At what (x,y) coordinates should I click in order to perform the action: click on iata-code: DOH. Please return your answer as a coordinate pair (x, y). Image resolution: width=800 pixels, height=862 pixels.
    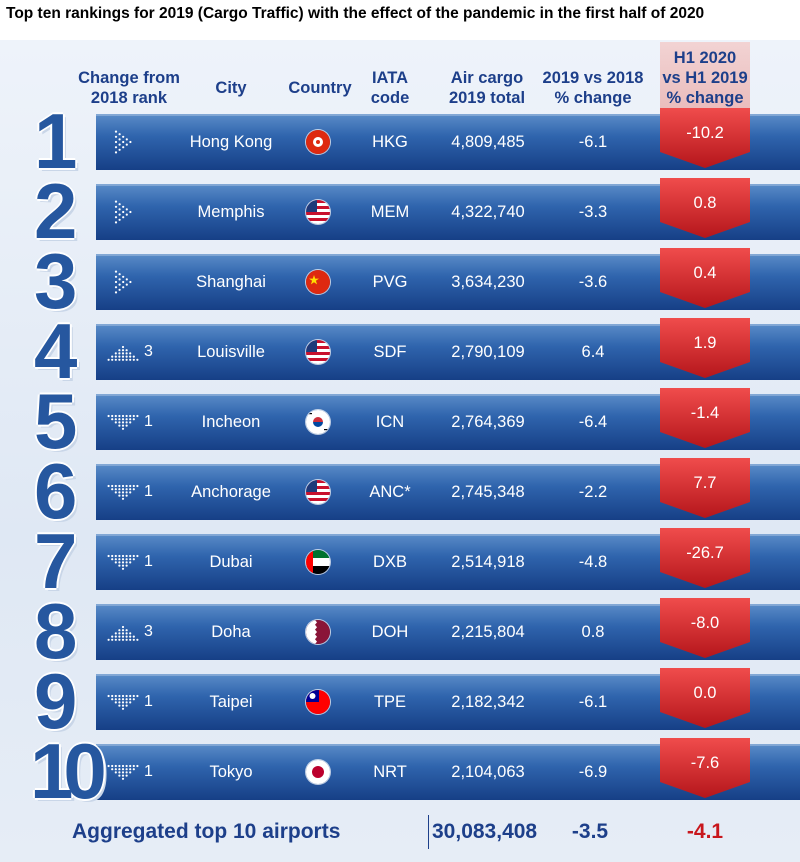
    Looking at the image, I should click on (390, 632).